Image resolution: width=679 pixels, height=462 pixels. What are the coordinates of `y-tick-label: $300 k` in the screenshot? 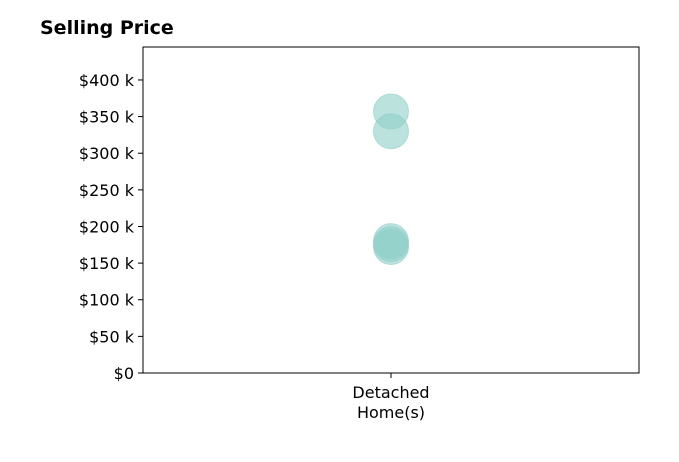 It's located at (107, 153).